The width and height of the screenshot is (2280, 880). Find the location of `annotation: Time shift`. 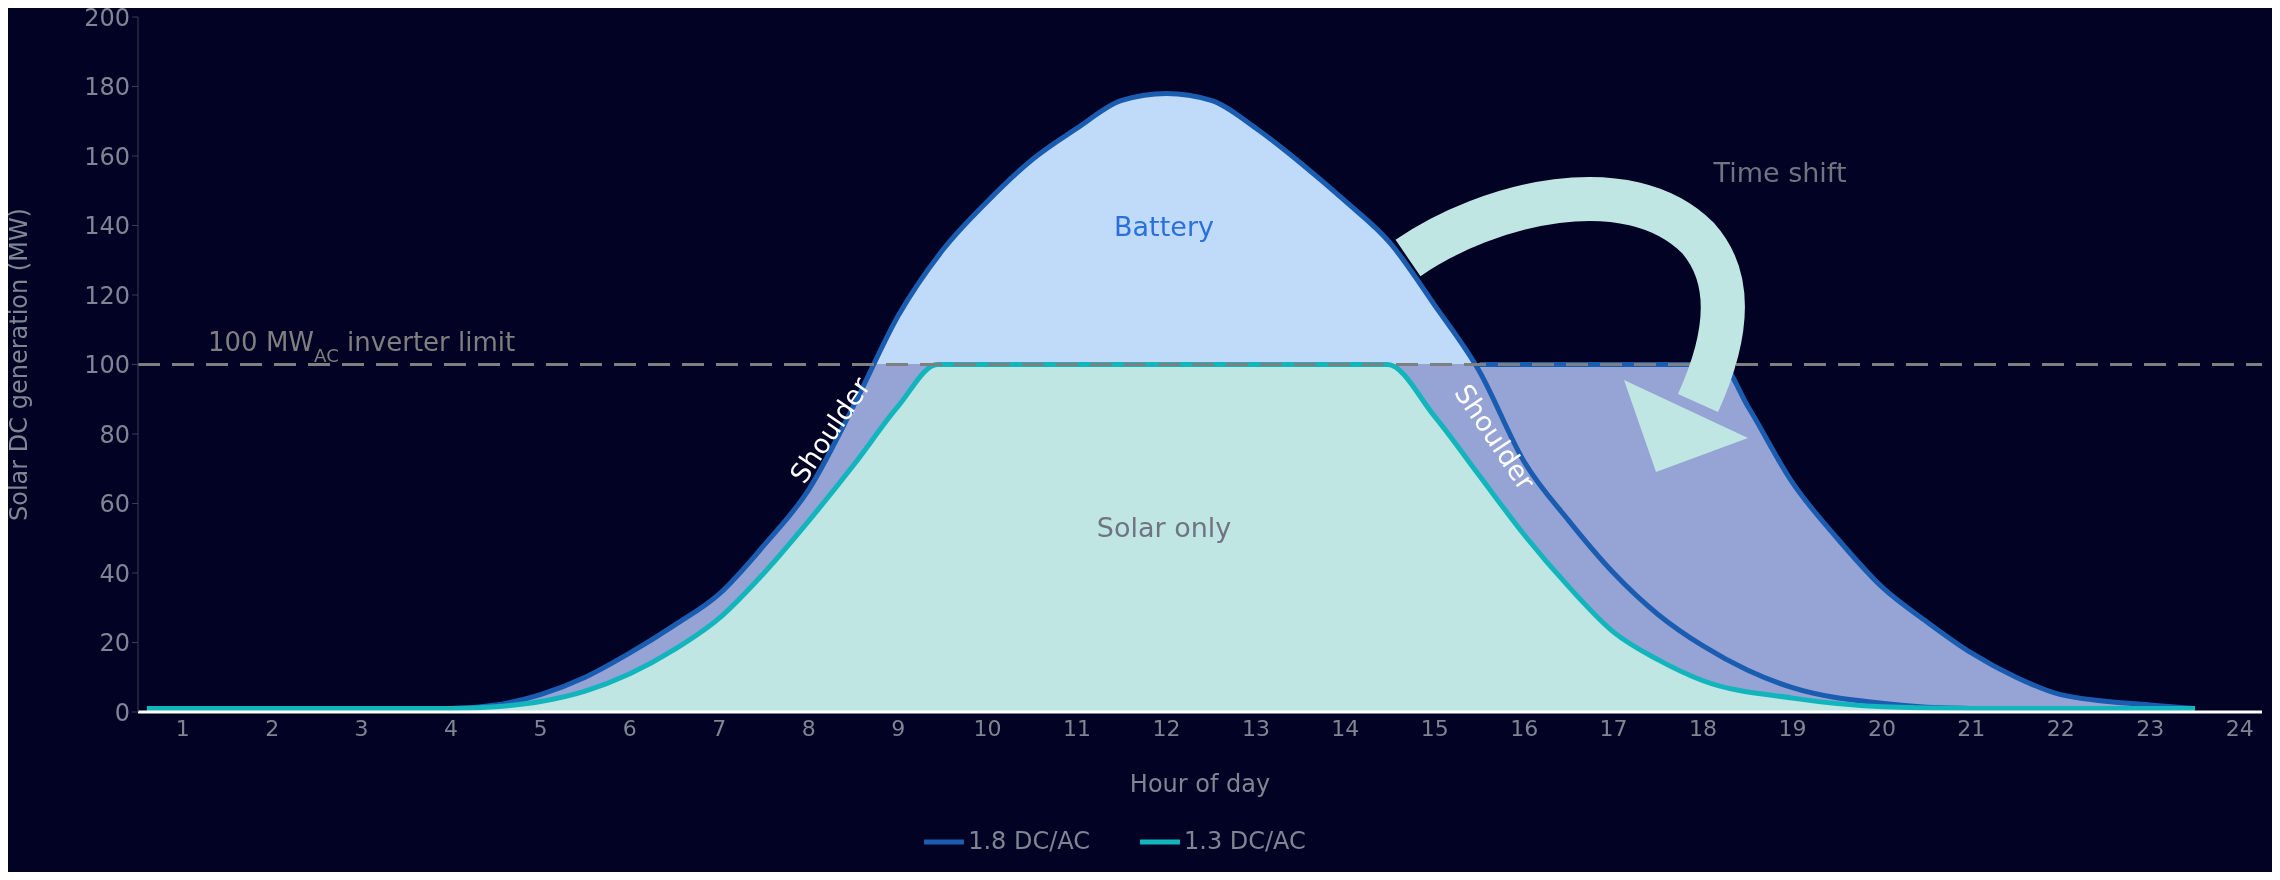

annotation: Time shift is located at coordinates (1779, 172).